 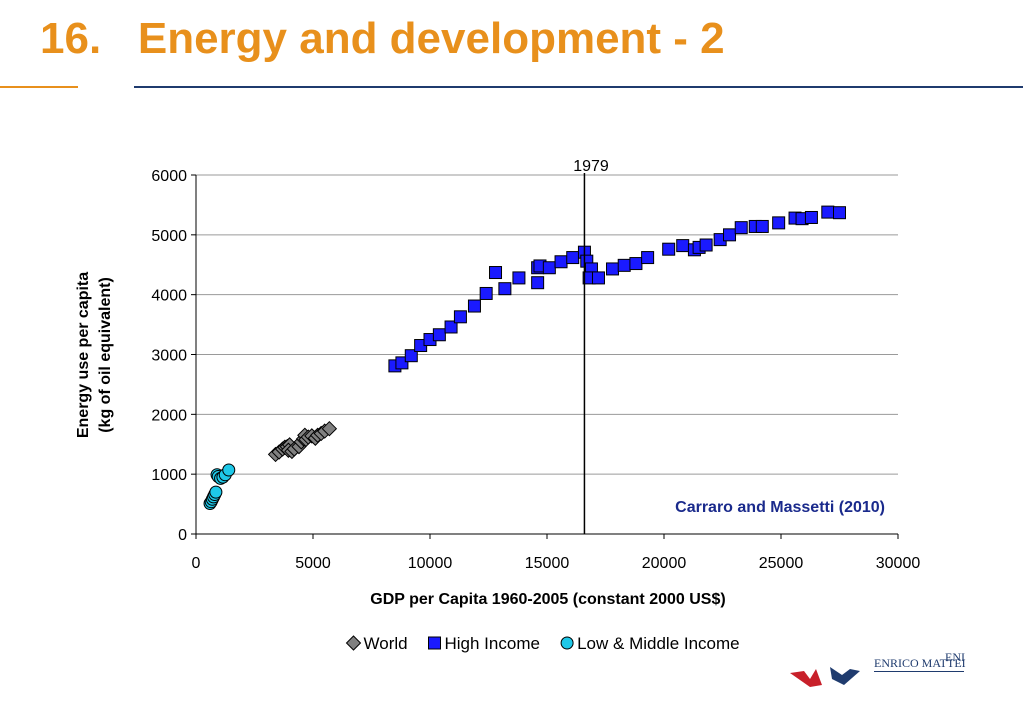 I want to click on logo-subtext: ENRICO MATTEI, so click(x=920, y=663).